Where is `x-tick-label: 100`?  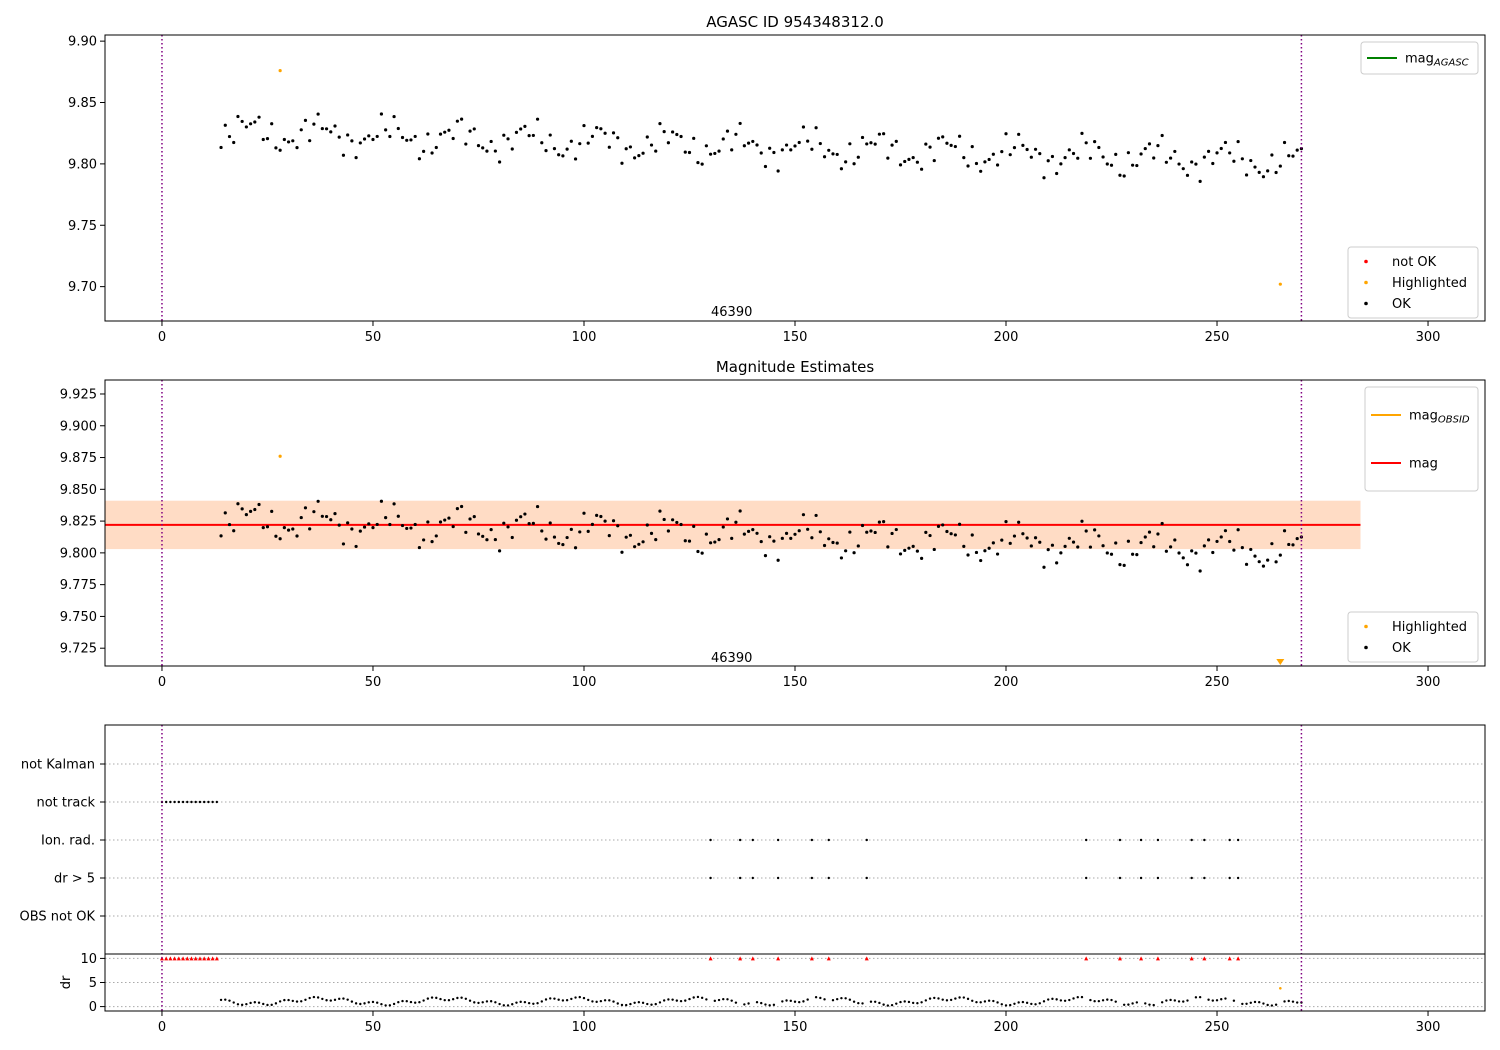
x-tick-label: 100 is located at coordinates (584, 1027).